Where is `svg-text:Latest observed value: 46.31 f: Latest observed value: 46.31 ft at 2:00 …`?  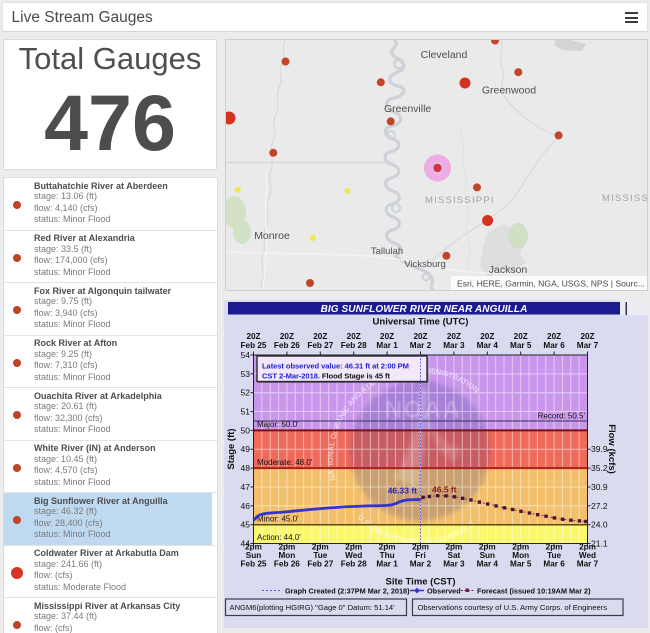
svg-text:Latest observed value: 46.31 f: Latest observed value: 46.31 ft at 2:00 … is located at coordinates (335, 366).